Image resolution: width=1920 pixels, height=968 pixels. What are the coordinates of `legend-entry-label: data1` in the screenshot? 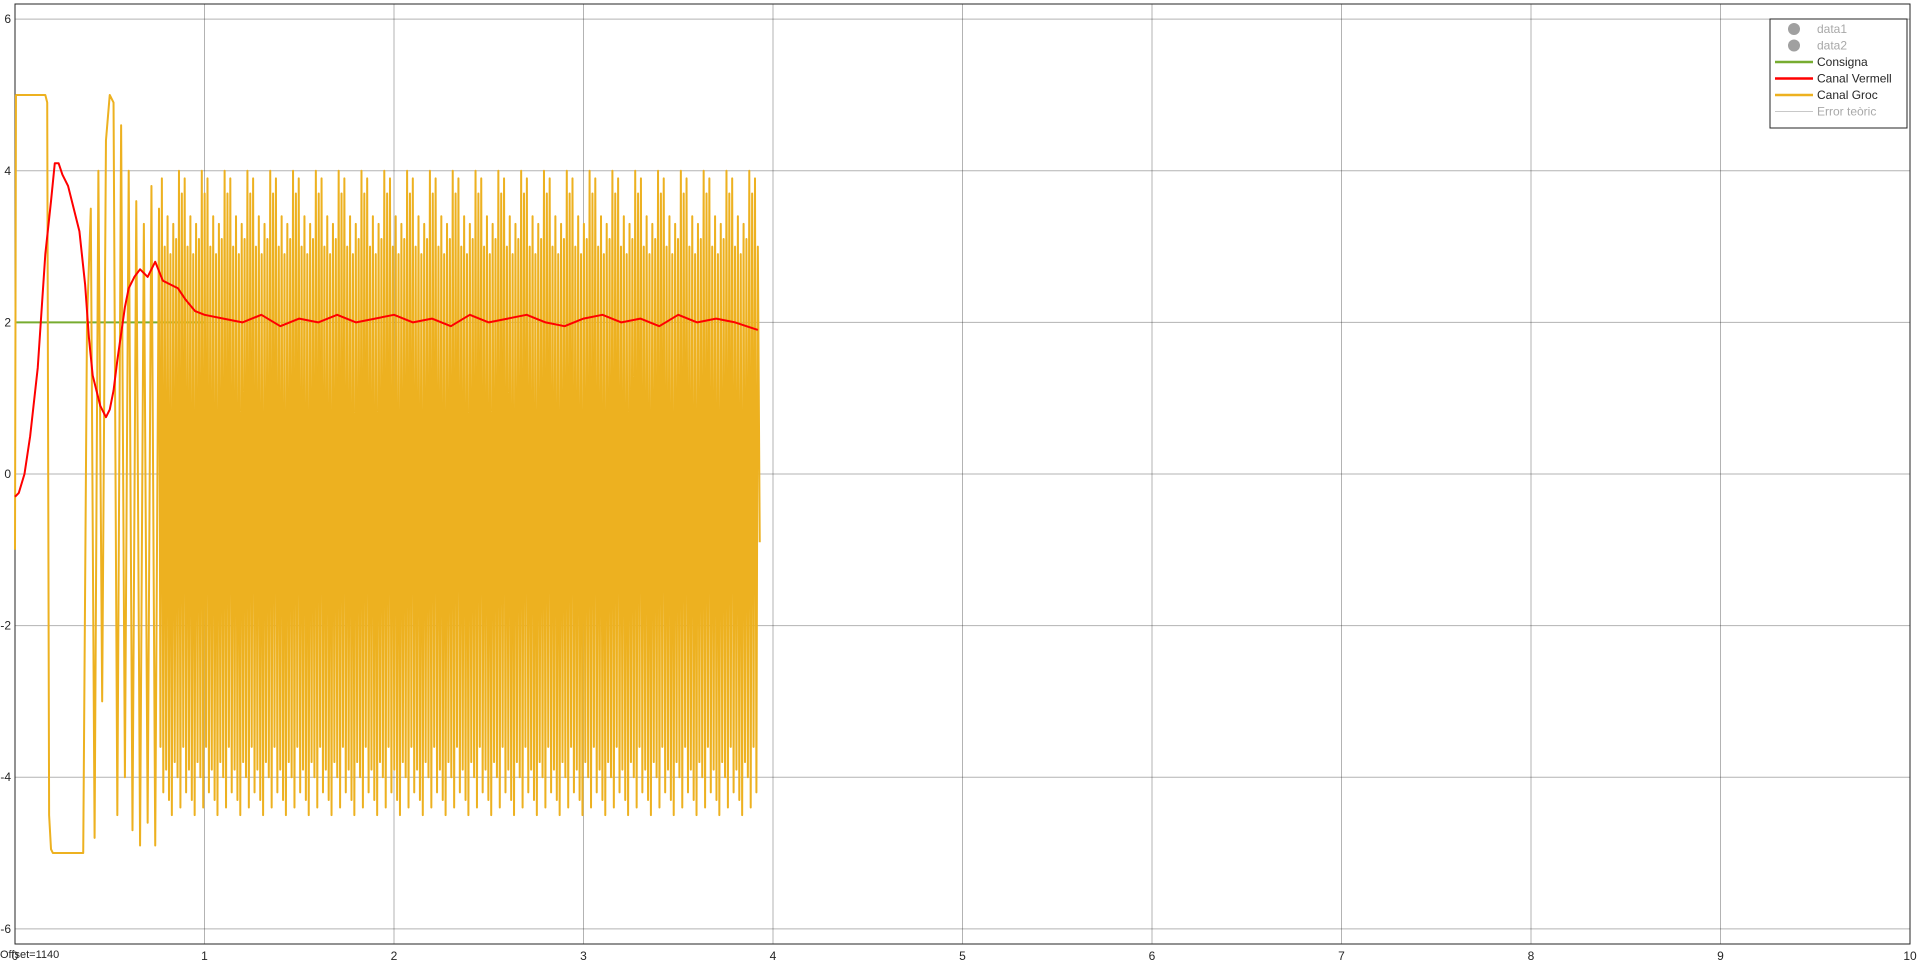 It's located at (1832, 29).